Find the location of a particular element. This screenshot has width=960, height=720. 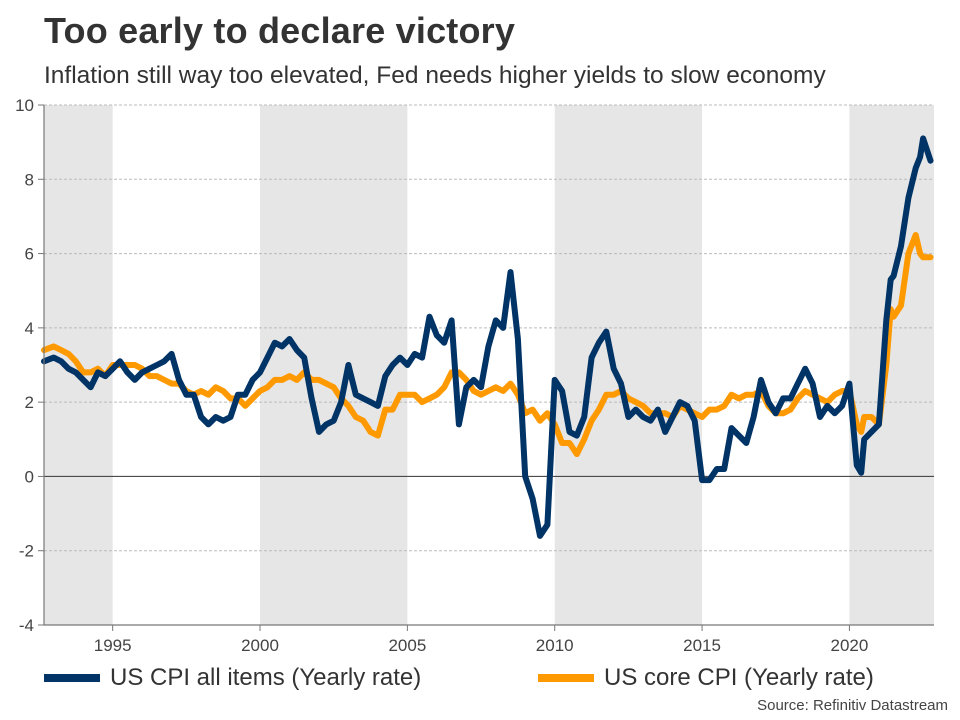

chart-title: Too early to declare victory is located at coordinates (280, 30).